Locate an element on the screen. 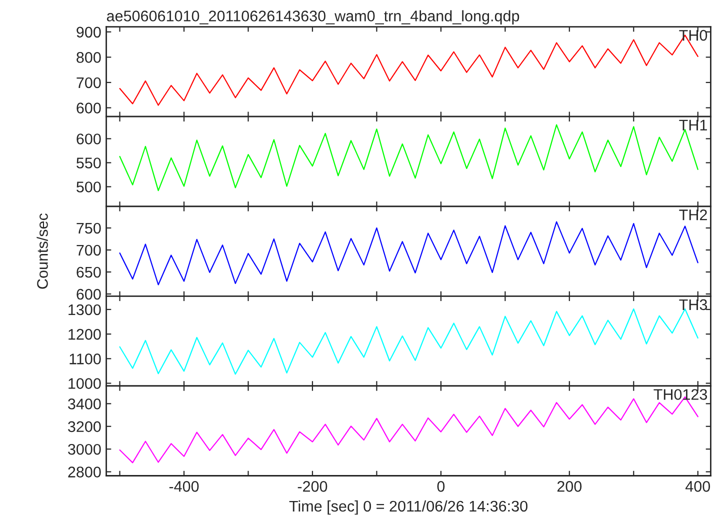 Image resolution: width=723 pixels, height=516 pixels. y-tick-label: 3200 is located at coordinates (84, 426).